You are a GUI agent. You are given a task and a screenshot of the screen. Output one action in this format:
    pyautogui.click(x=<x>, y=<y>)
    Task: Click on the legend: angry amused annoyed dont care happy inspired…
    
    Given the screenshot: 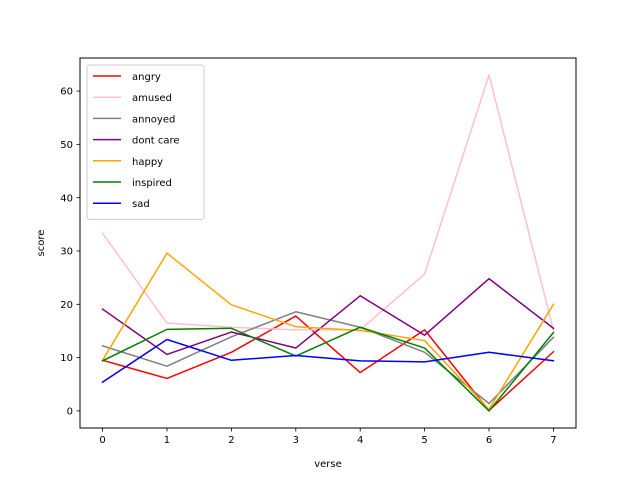 What is the action you would take?
    pyautogui.click(x=145, y=142)
    